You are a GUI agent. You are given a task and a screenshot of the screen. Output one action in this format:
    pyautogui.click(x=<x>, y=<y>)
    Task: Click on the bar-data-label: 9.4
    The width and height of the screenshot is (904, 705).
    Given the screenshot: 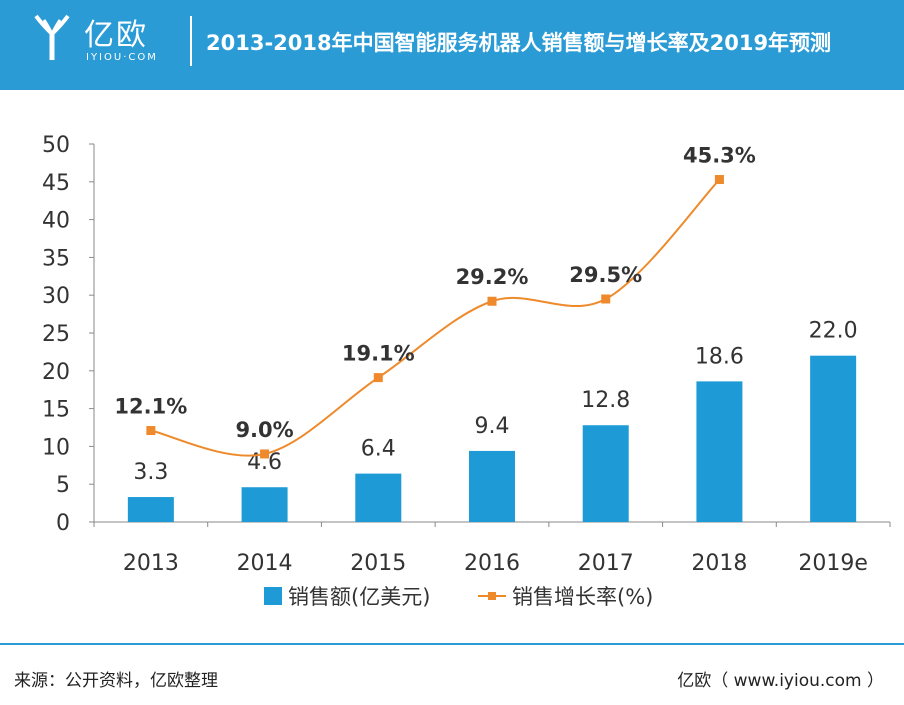 What is the action you would take?
    pyautogui.click(x=492, y=426)
    